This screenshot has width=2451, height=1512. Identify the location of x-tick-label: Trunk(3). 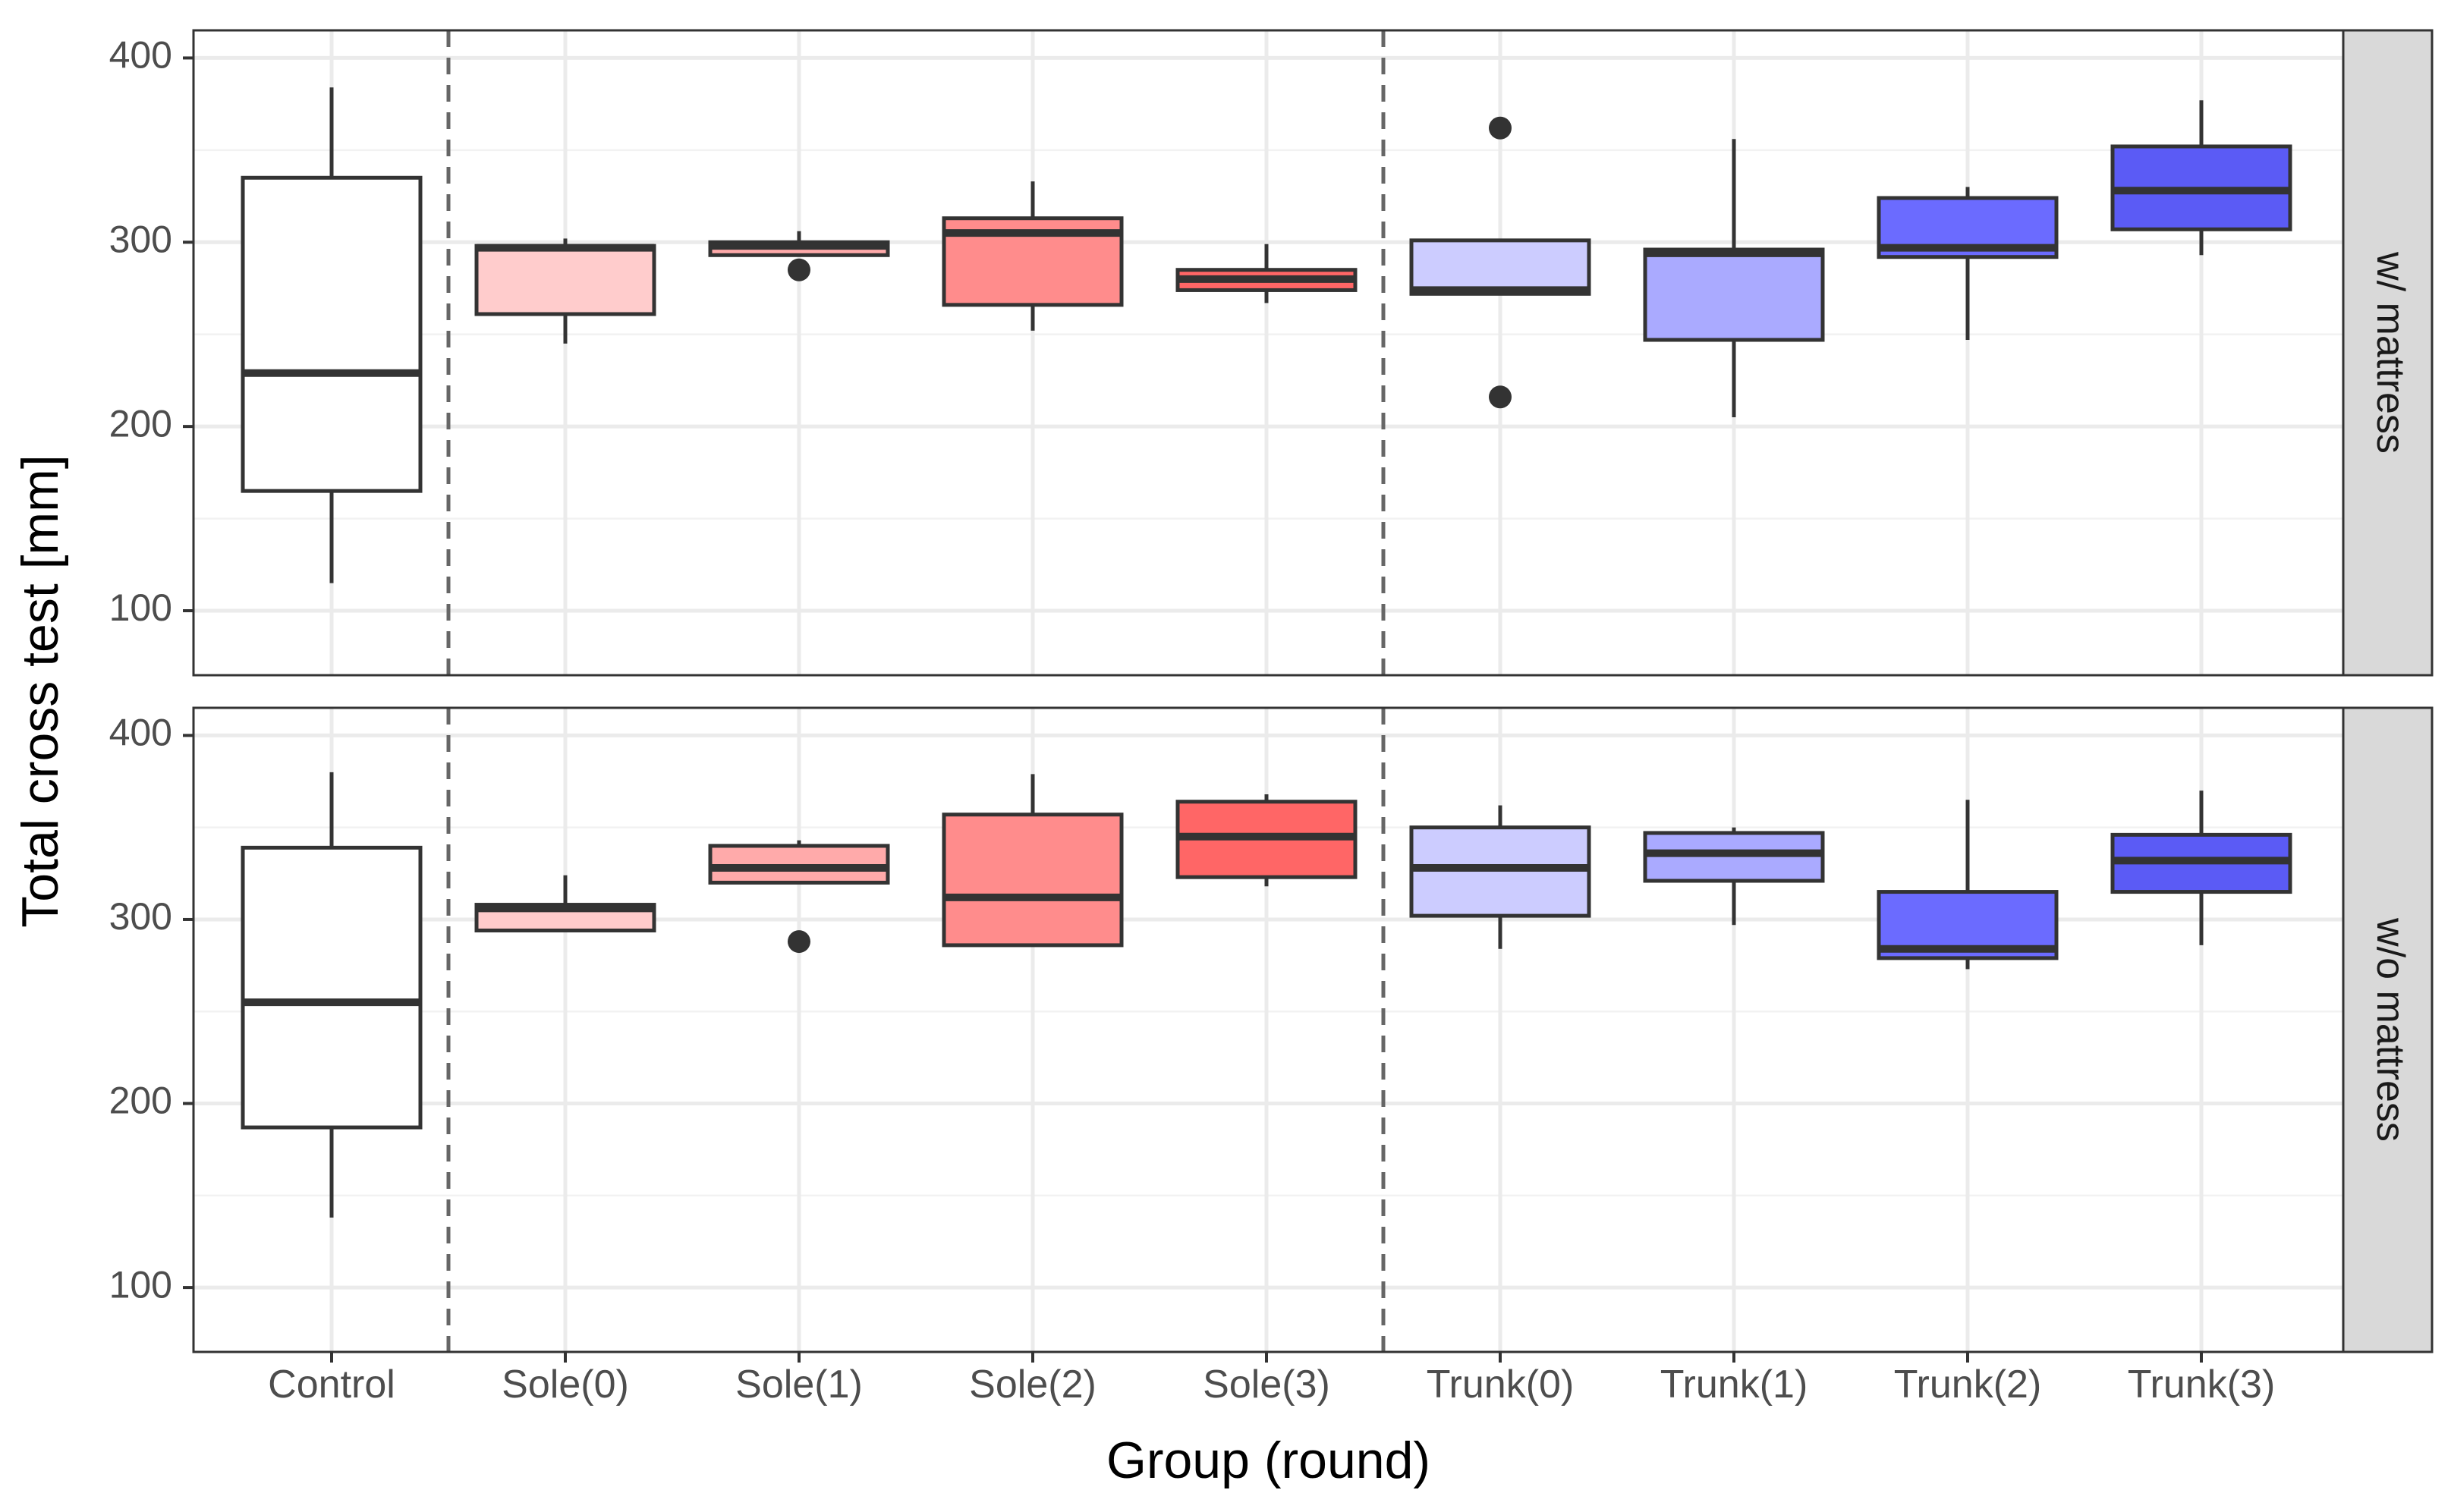
(2202, 1385).